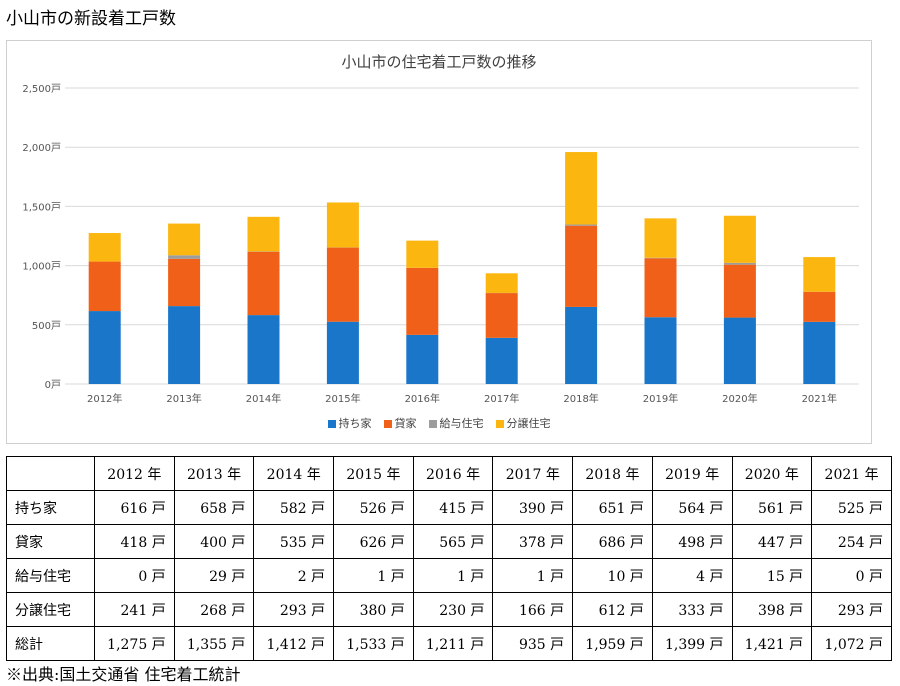 The width and height of the screenshot is (900, 686). What do you see at coordinates (851, 541) in the screenshot?
I see `table-cell: 254 戸` at bounding box center [851, 541].